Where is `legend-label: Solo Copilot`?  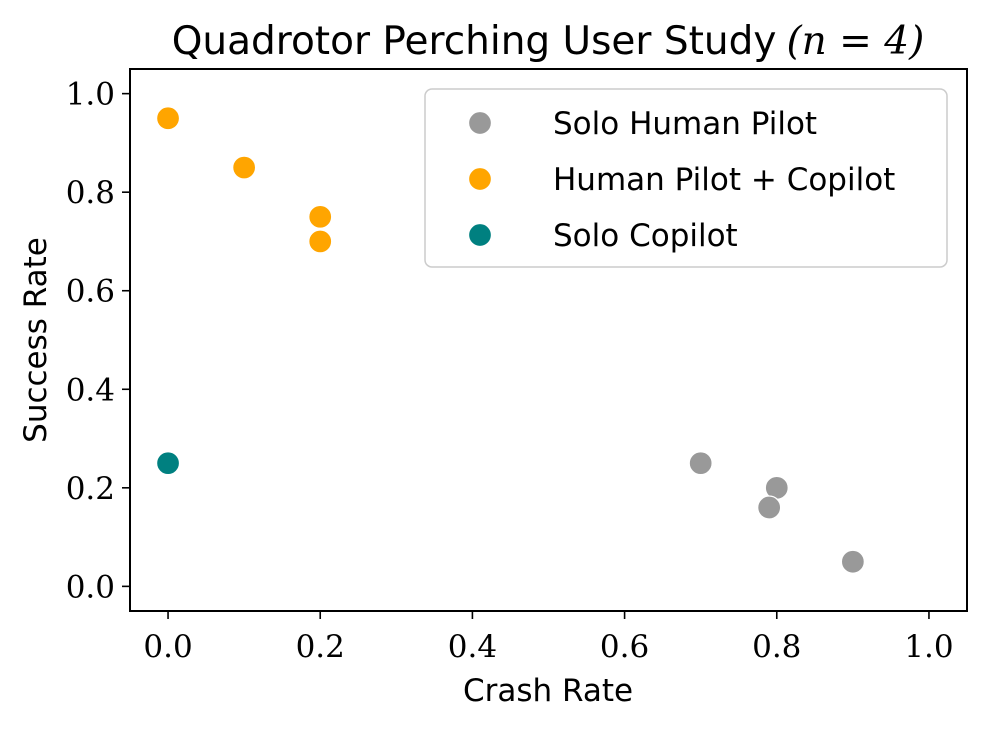 legend-label: Solo Copilot is located at coordinates (645, 236).